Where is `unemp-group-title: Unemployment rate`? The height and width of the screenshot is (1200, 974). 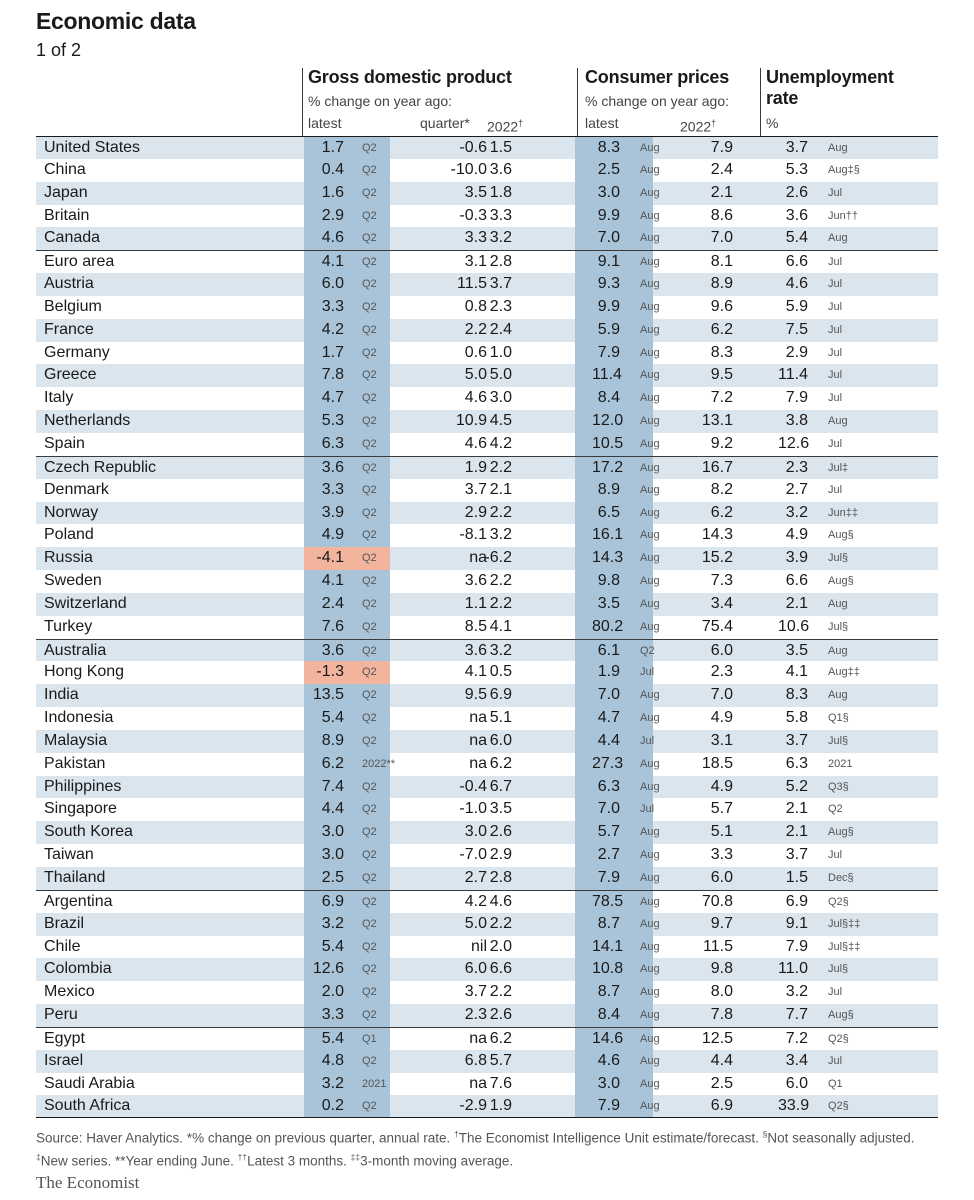 unemp-group-title: Unemployment rate is located at coordinates (830, 88).